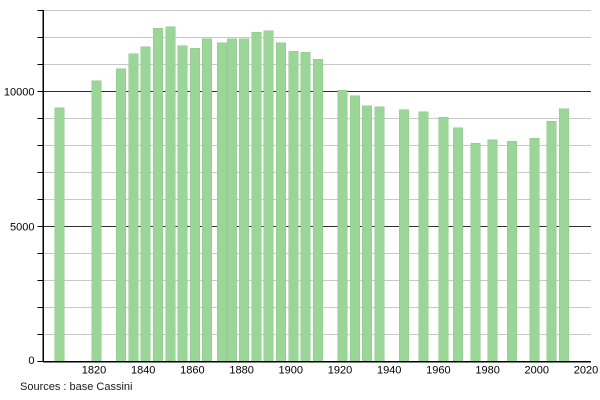 The image size is (600, 400). Describe the element at coordinates (22, 228) in the screenshot. I see `y-tick-label: 5000` at that location.